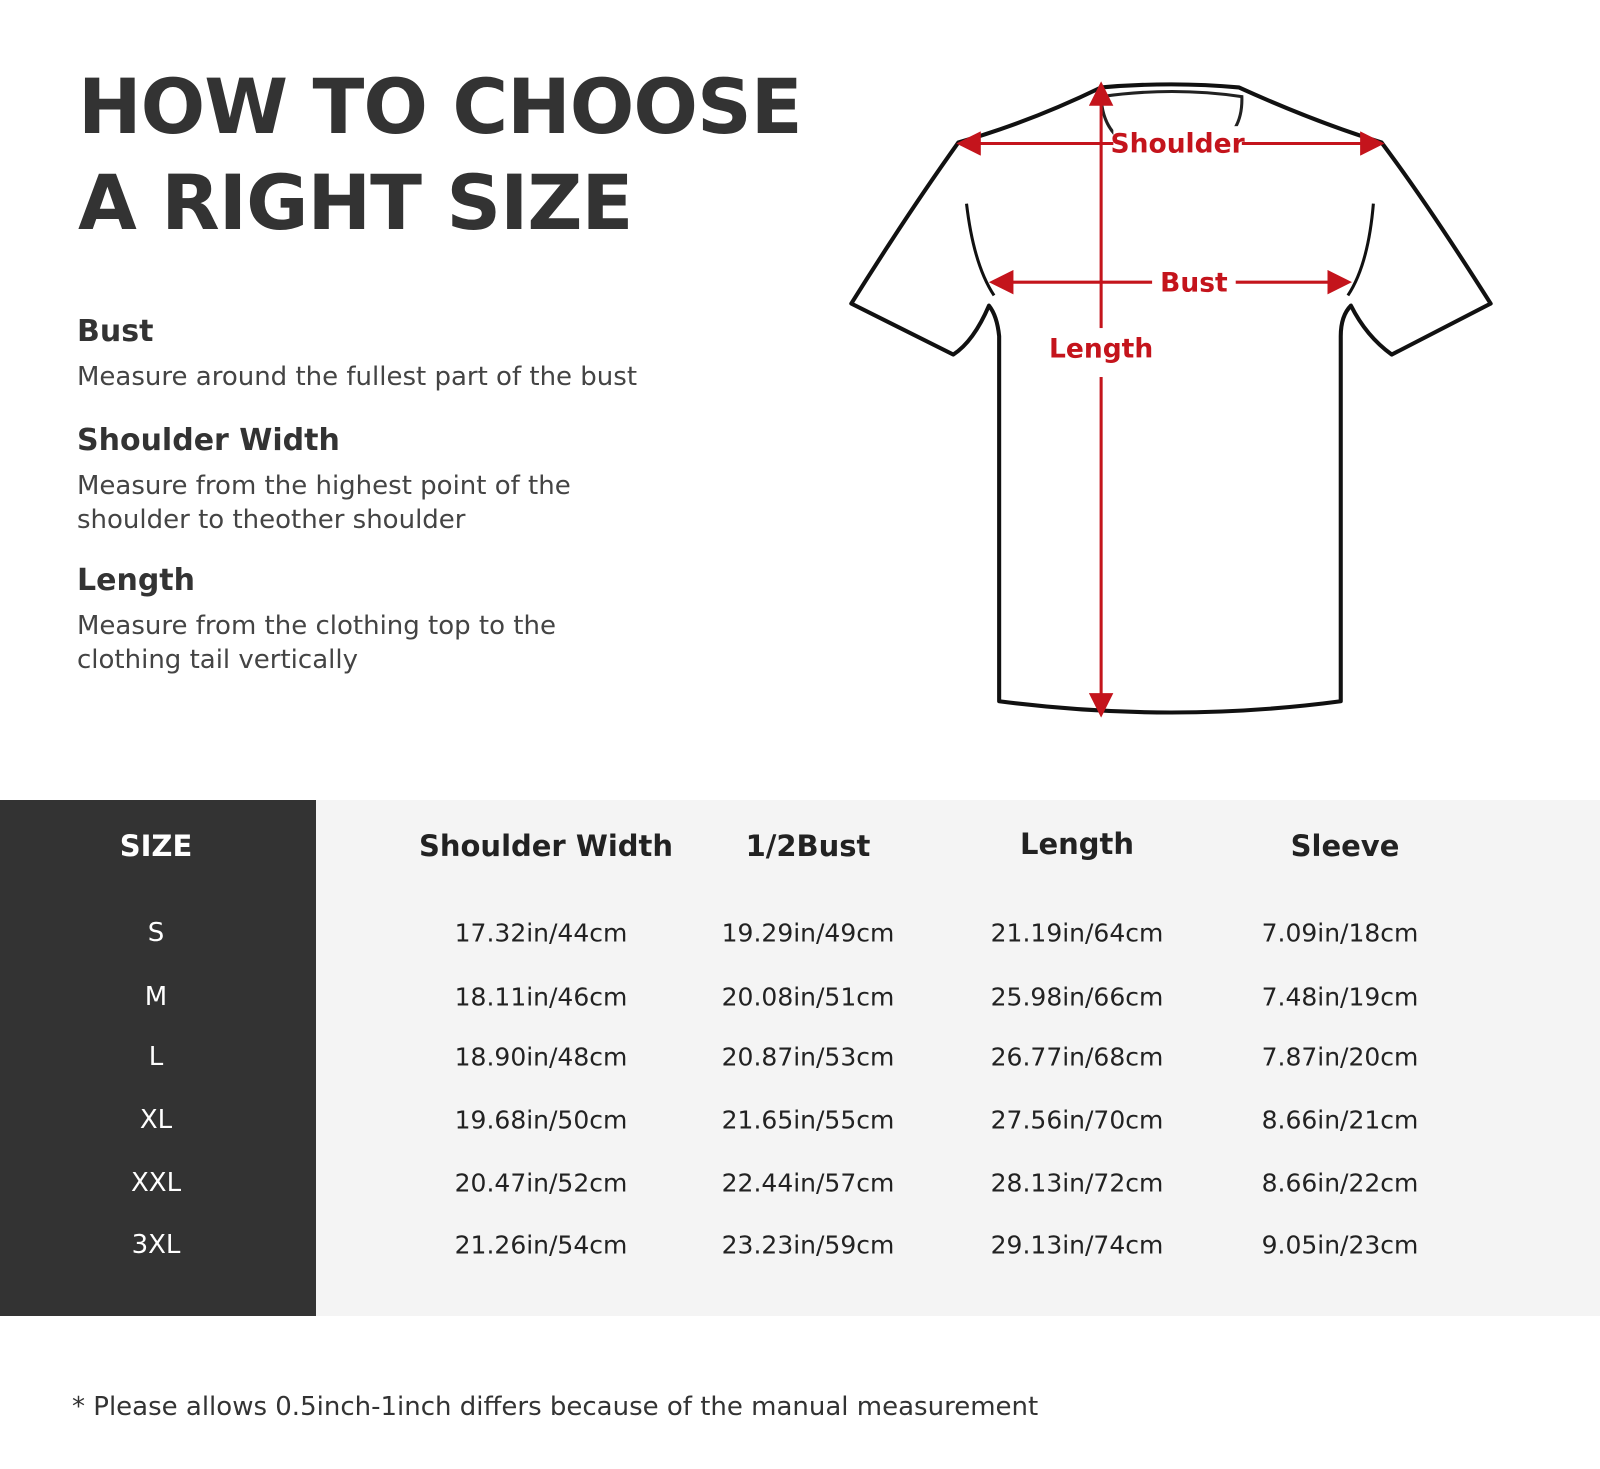  I want to click on title-line-2: A RIGHT SIZE, so click(355, 202).